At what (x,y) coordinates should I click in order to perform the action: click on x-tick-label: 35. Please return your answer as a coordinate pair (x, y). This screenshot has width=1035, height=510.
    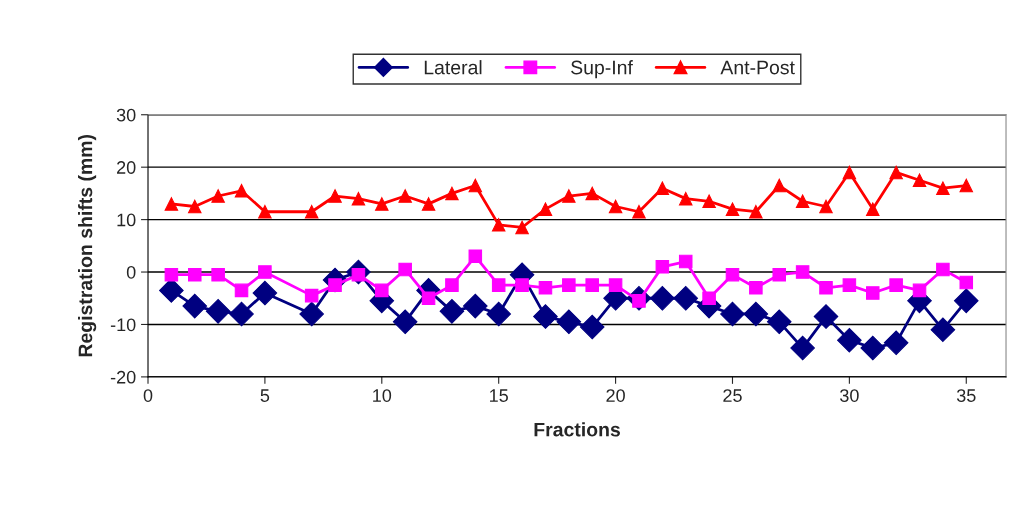
    Looking at the image, I should click on (966, 395).